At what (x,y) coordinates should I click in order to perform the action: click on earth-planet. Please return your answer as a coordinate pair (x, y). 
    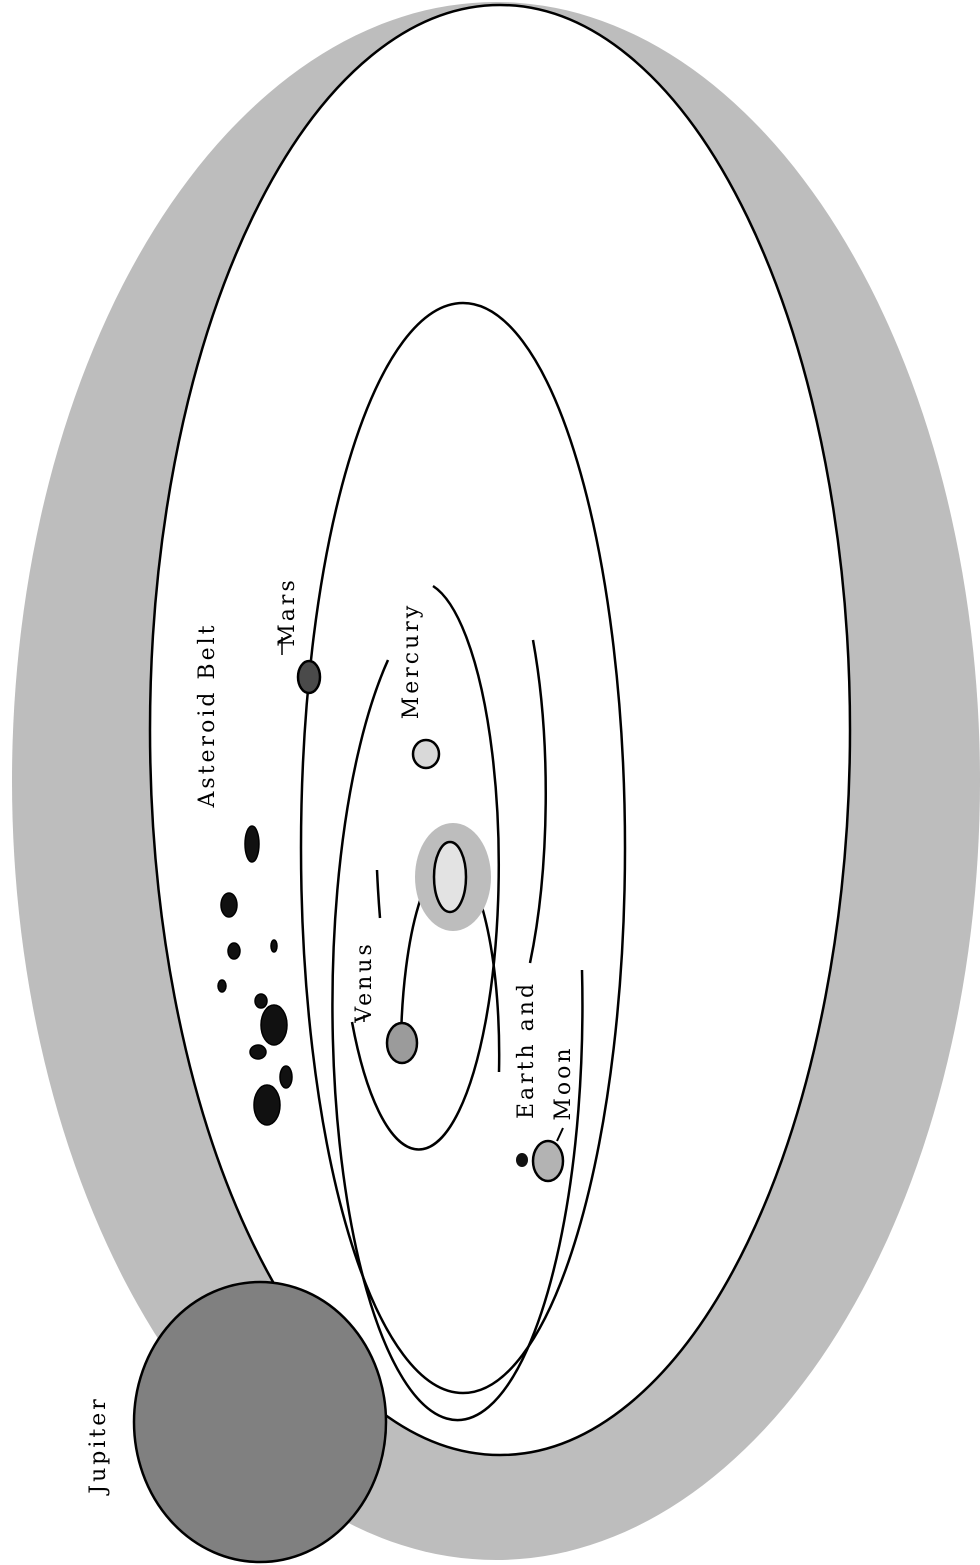
    Looking at the image, I should click on (548, 1161).